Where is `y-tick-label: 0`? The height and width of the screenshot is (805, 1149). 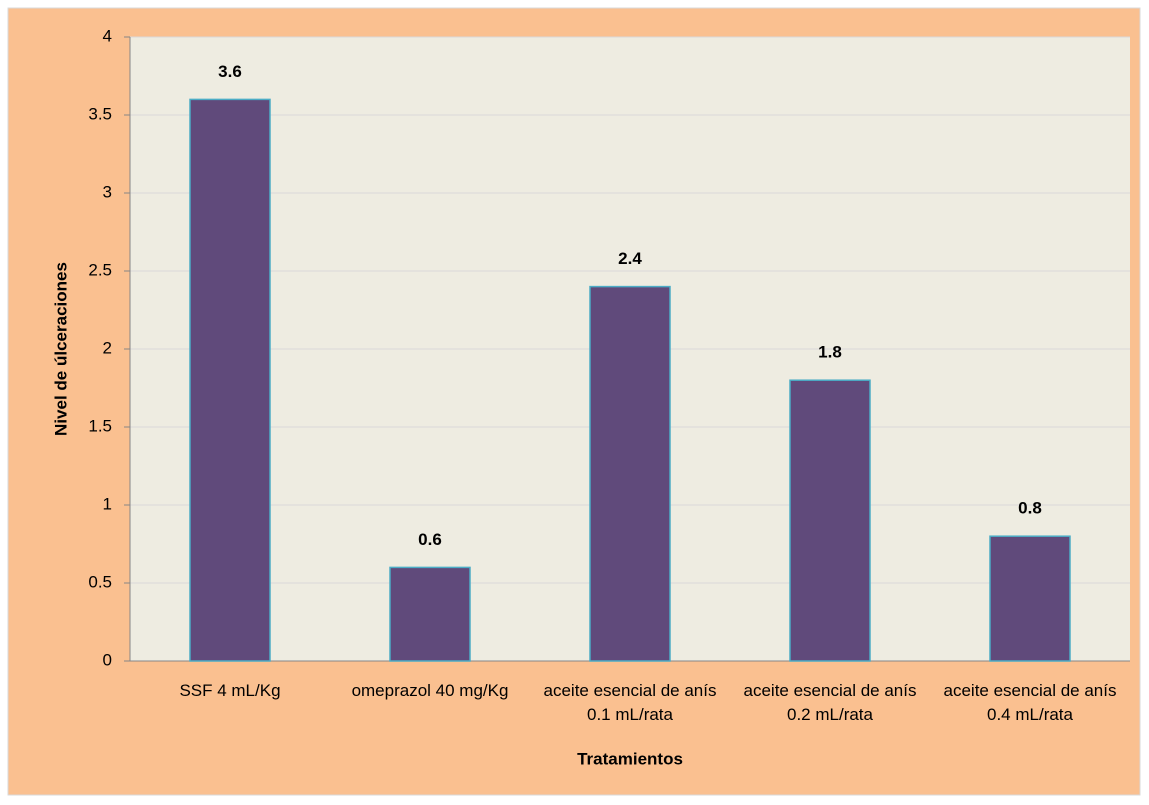
y-tick-label: 0 is located at coordinates (107, 659).